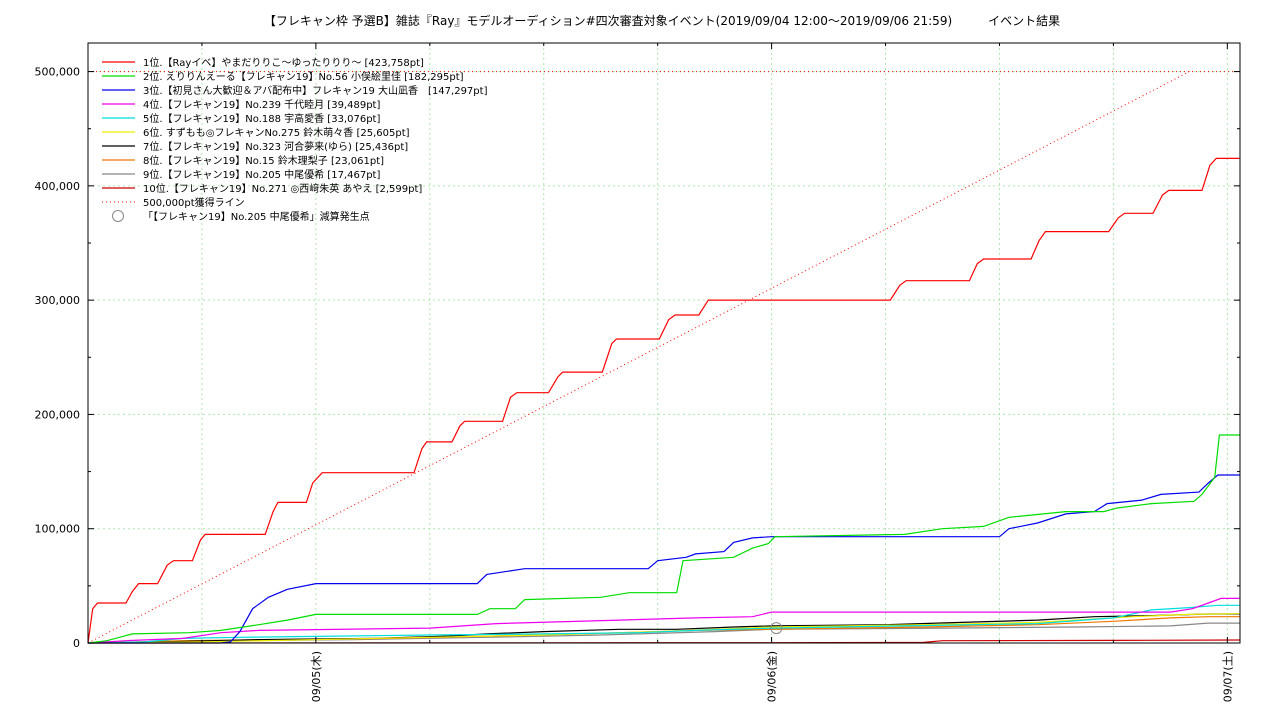 This screenshot has width=1280, height=720. Describe the element at coordinates (1227, 676) in the screenshot. I see `x-tick-label: 09/07(土)` at that location.